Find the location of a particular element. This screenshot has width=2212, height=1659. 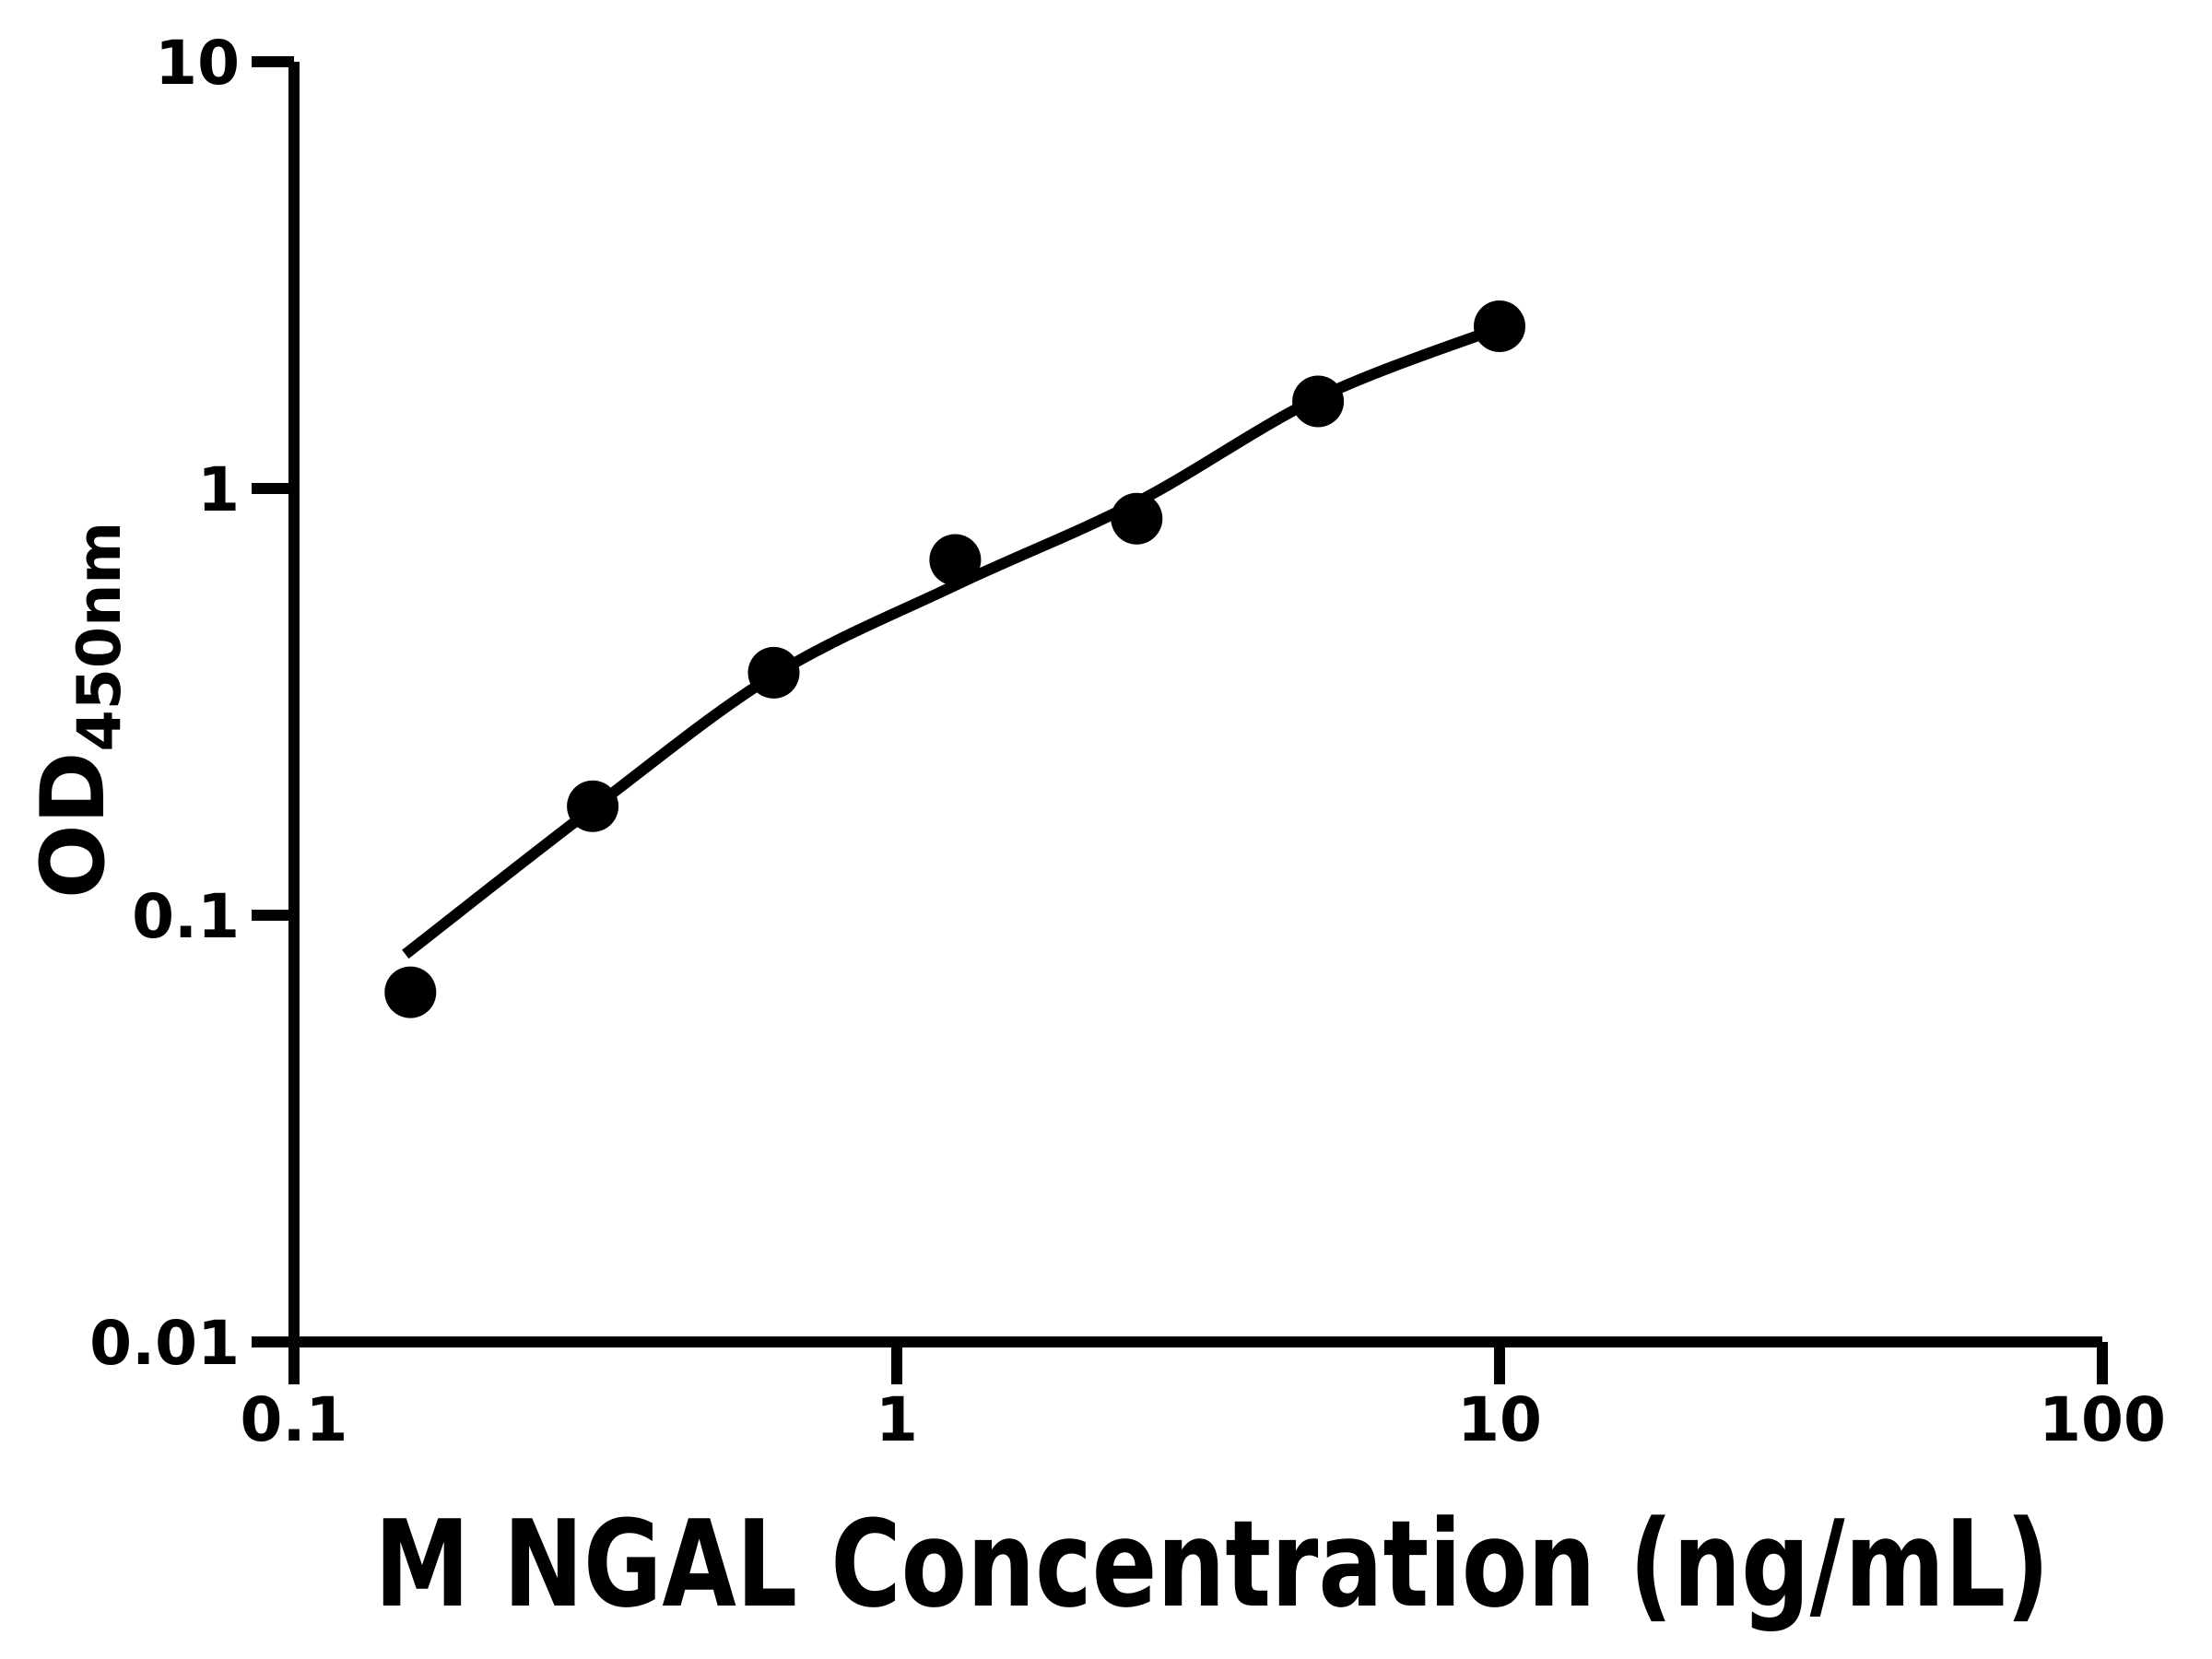

x-tick-label: 1 is located at coordinates (897, 1419).